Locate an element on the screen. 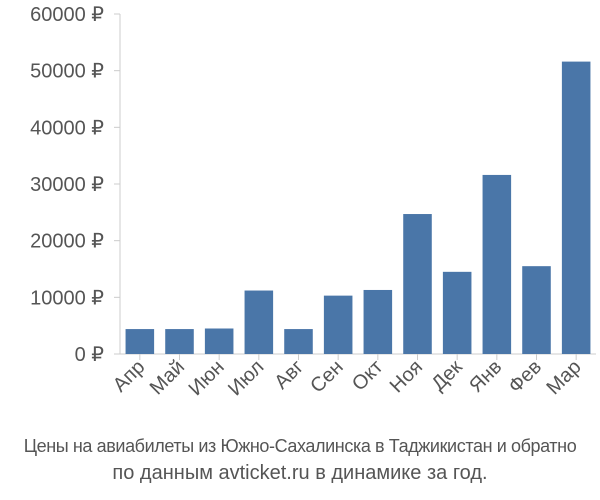 Image resolution: width=600 pixels, height=500 pixels. x-tick-label: Июн is located at coordinates (207, 378).